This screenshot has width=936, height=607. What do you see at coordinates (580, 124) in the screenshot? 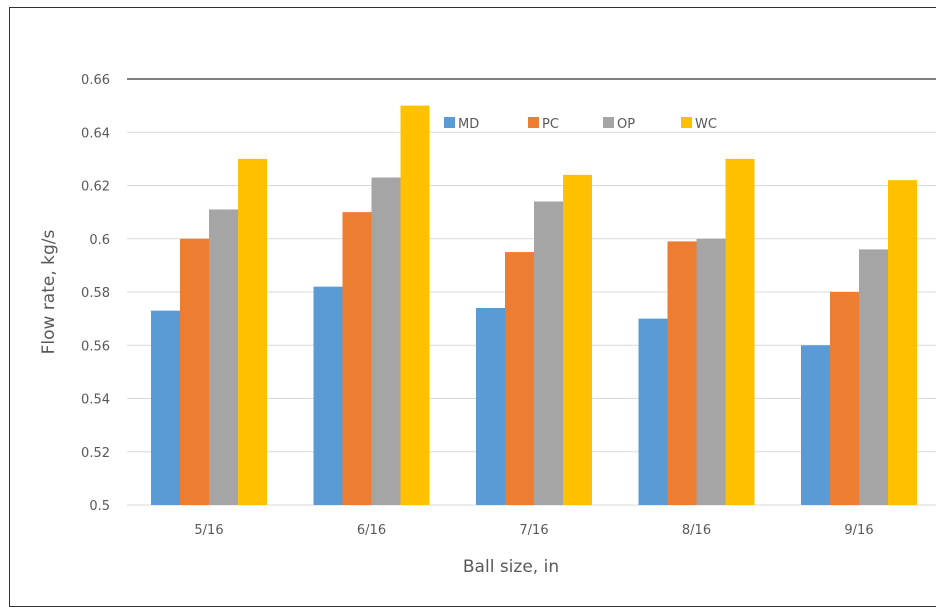
I see `legend: MD PC OP WC` at bounding box center [580, 124].